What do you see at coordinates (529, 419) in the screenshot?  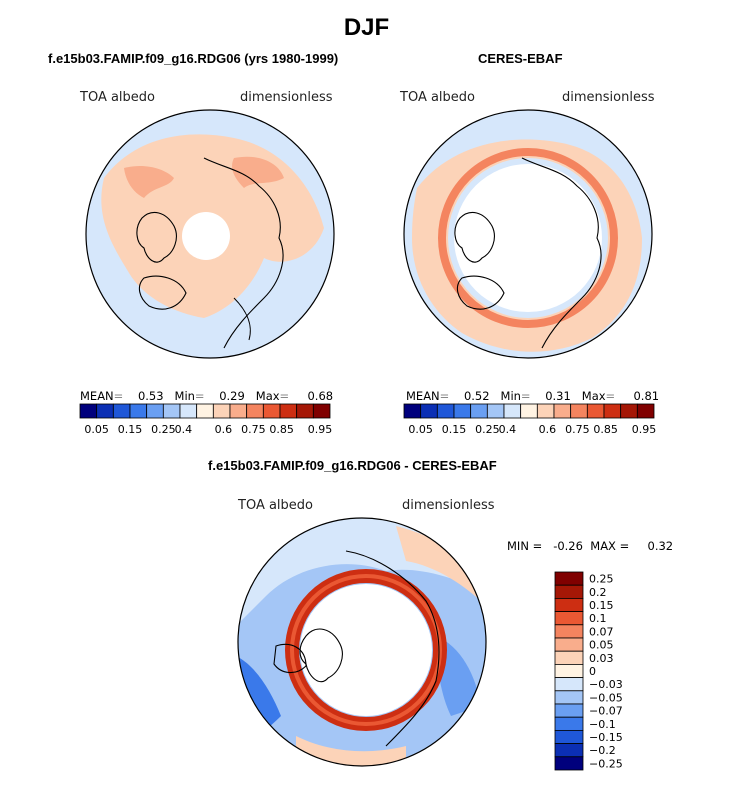 I see `colorbar-panel-2: 0.05 0.15 0.25 0.4 0.6 0.75 0.85 0.95` at bounding box center [529, 419].